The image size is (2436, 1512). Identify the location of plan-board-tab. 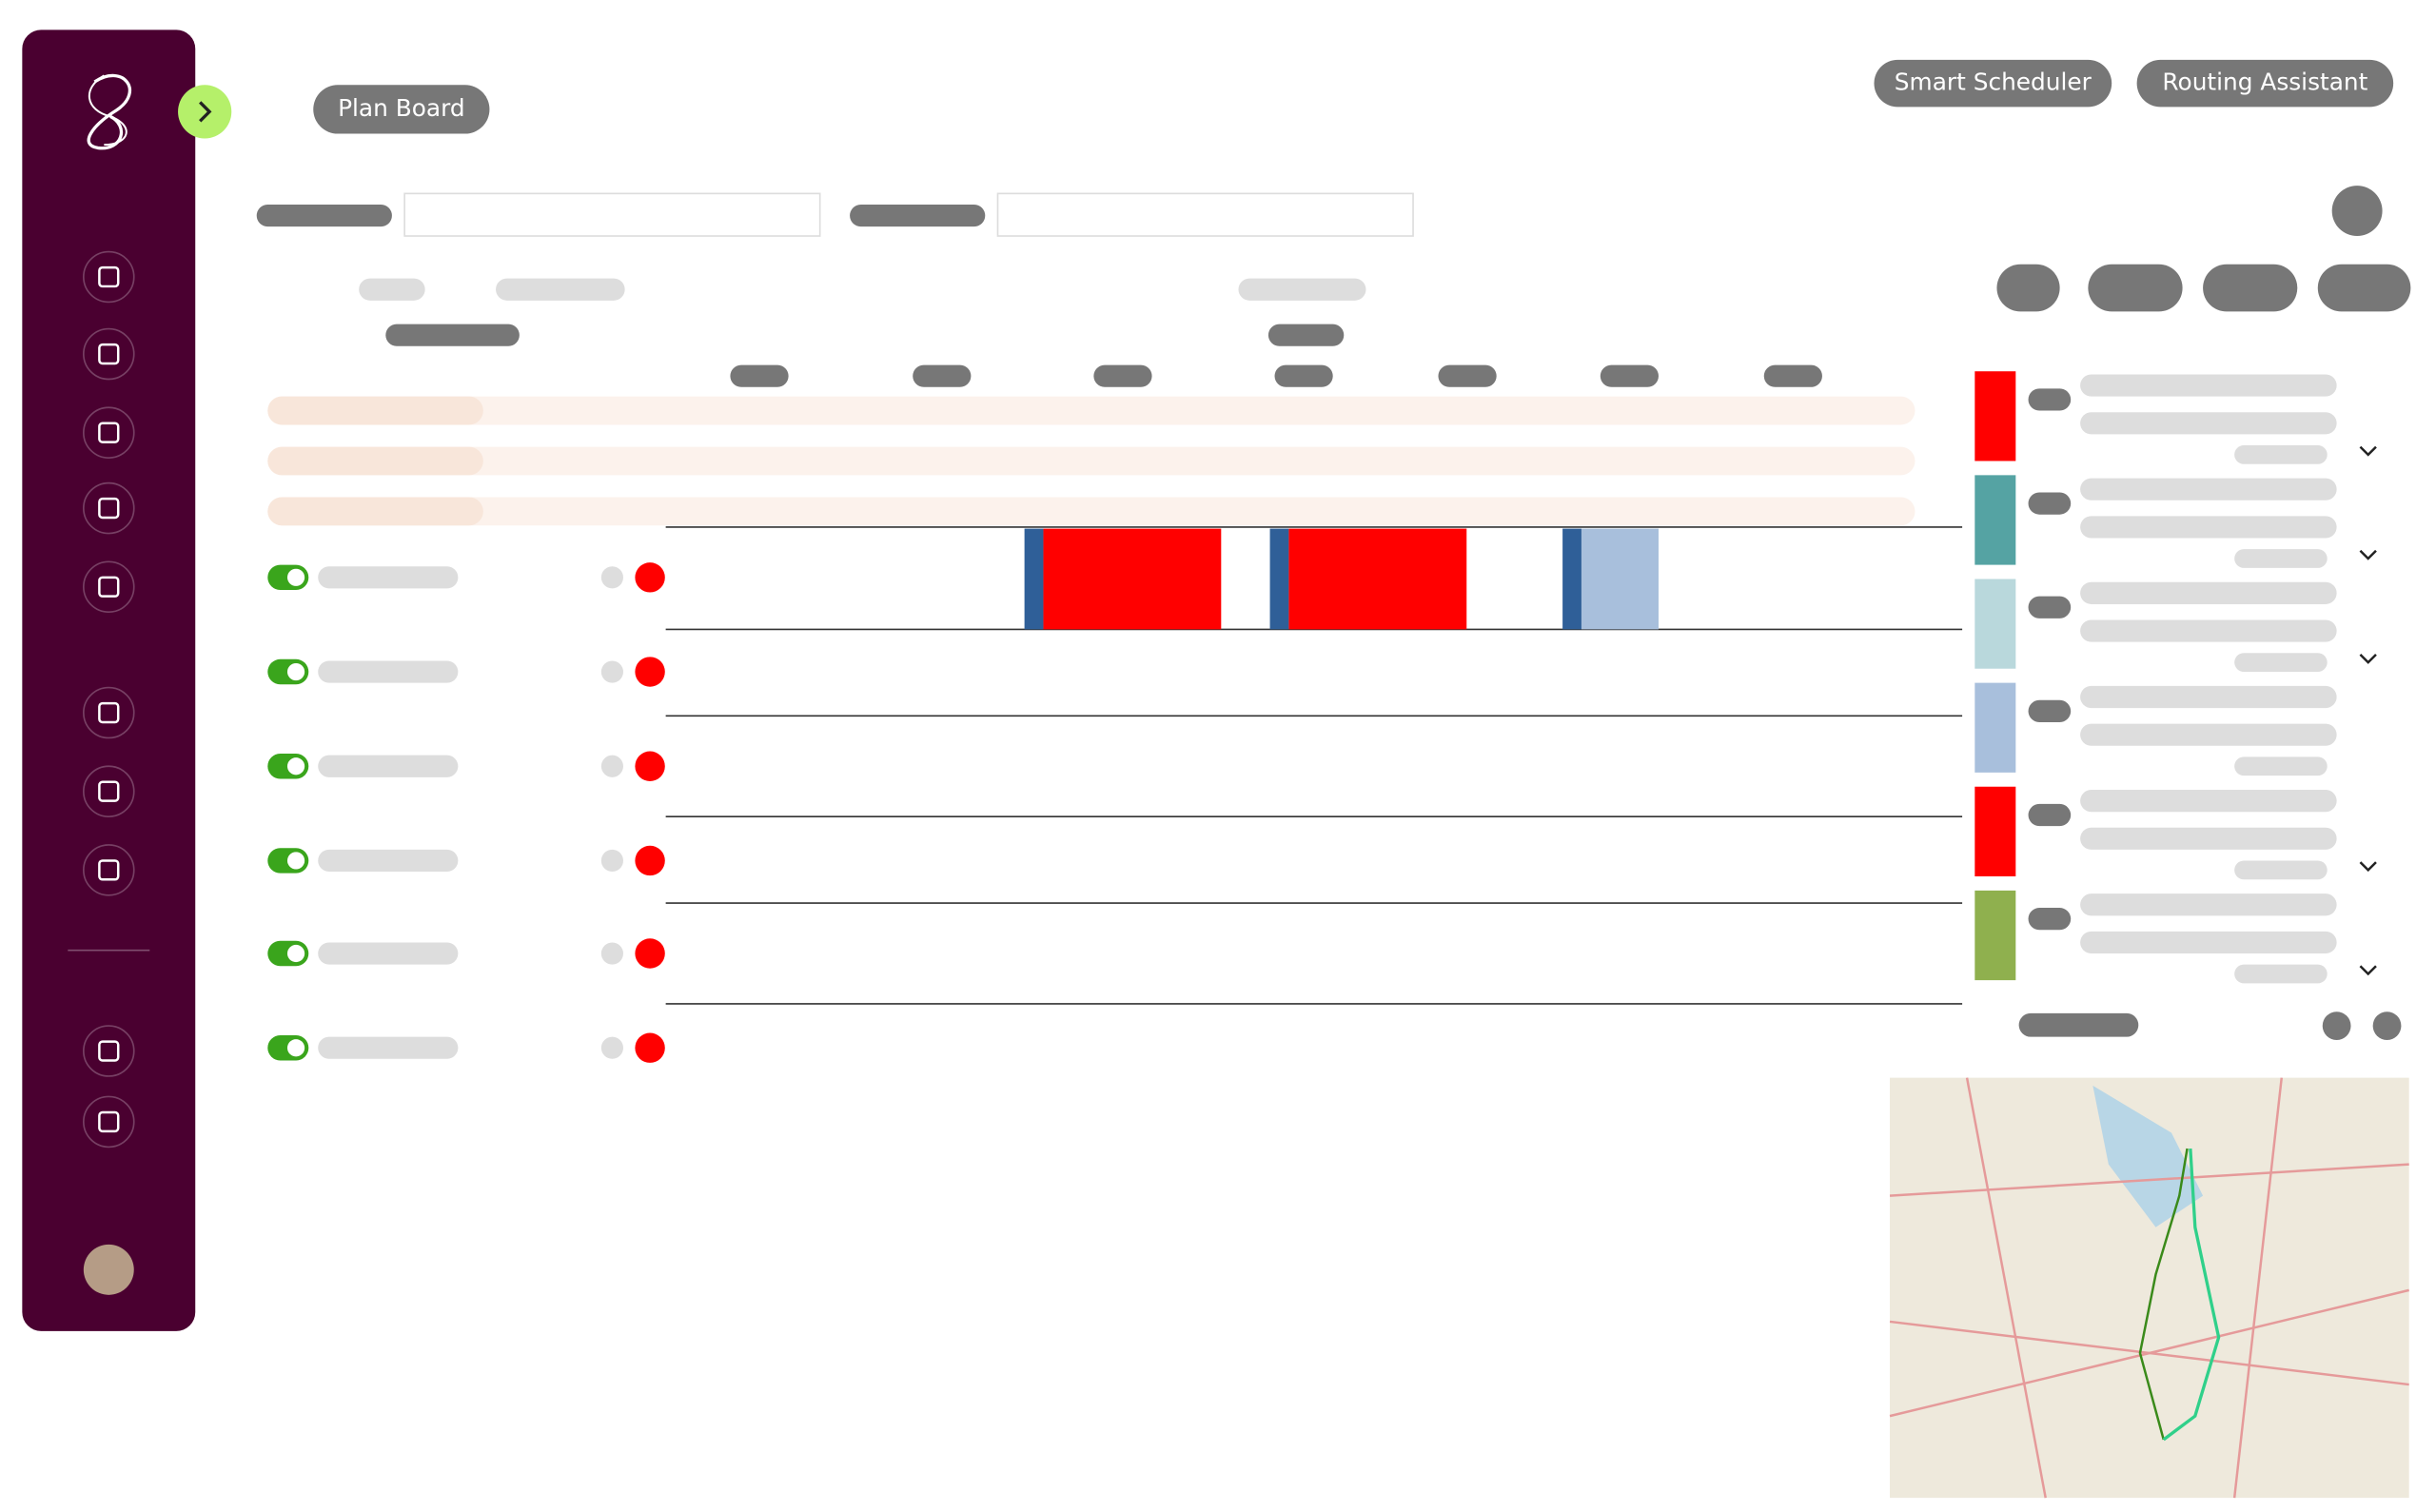
(401, 109).